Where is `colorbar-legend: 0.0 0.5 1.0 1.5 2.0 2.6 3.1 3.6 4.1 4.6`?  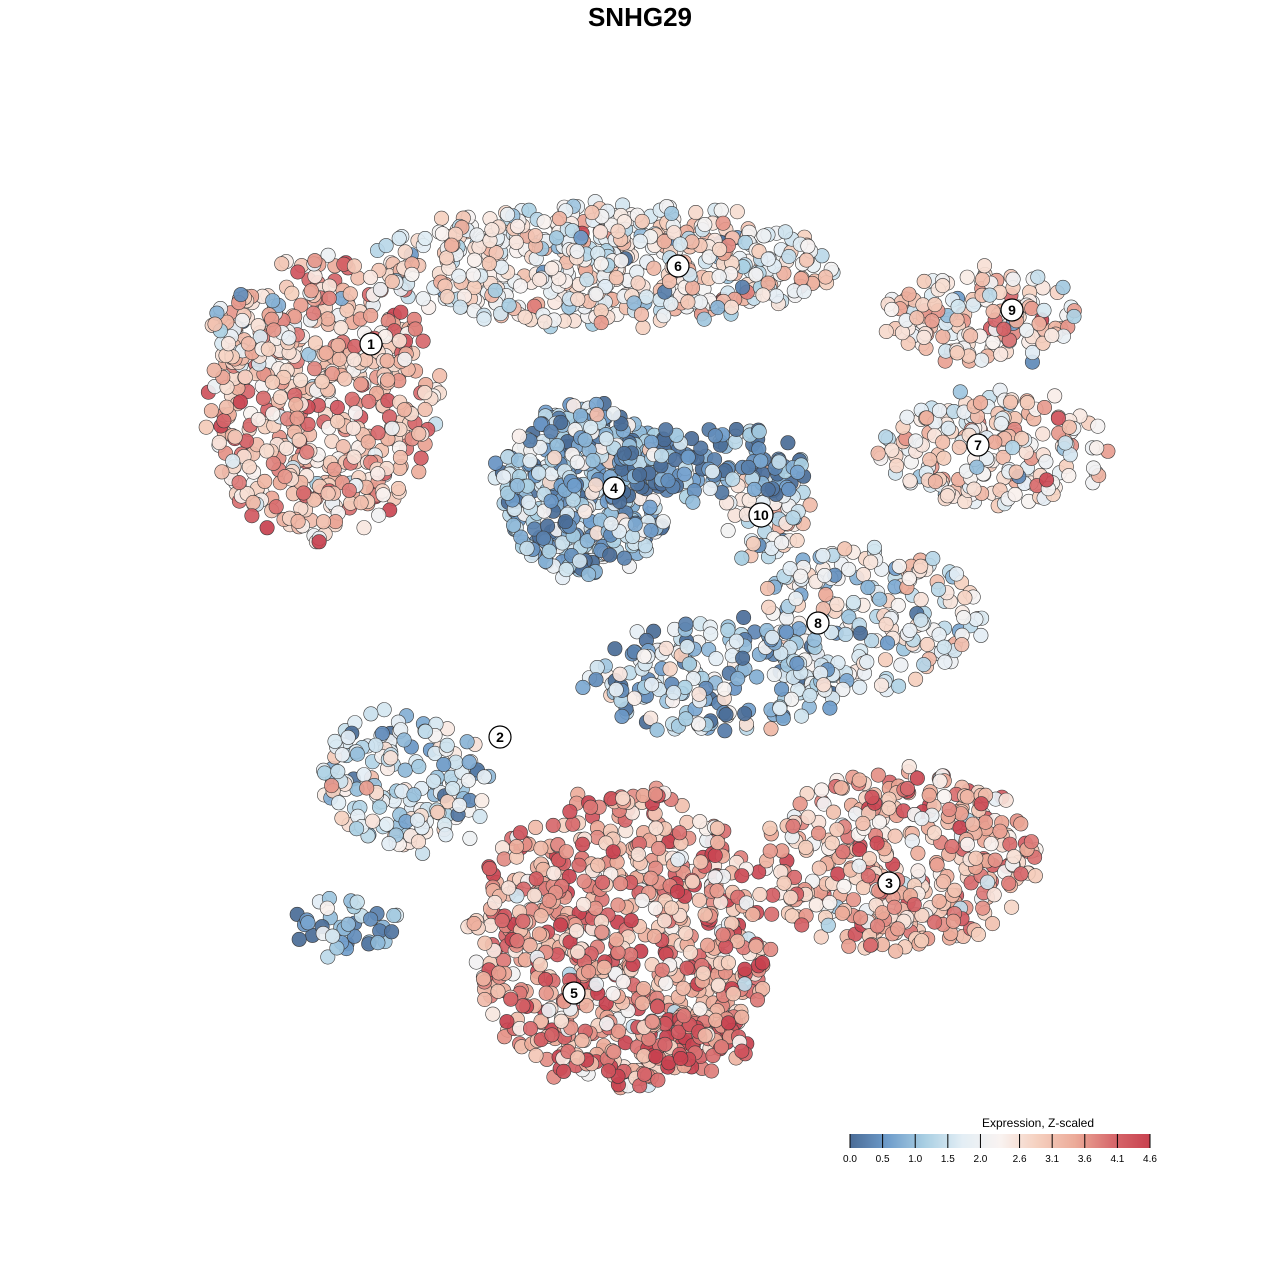 colorbar-legend: 0.0 0.5 1.0 1.5 2.0 2.6 3.1 3.6 4.1 4.6 is located at coordinates (1000, 1149).